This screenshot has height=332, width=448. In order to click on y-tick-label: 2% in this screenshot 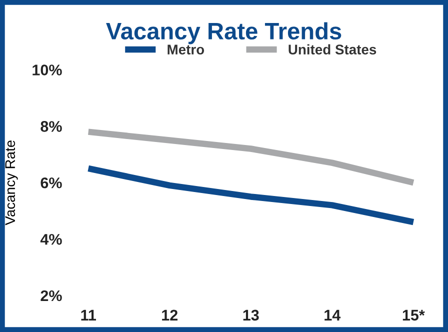, I will do `click(51, 296)`.